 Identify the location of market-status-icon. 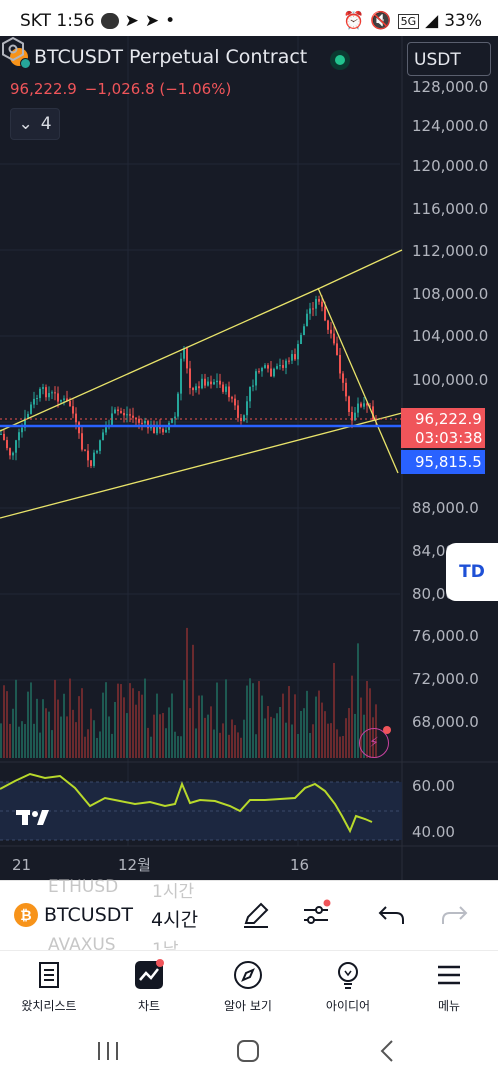
(340, 60).